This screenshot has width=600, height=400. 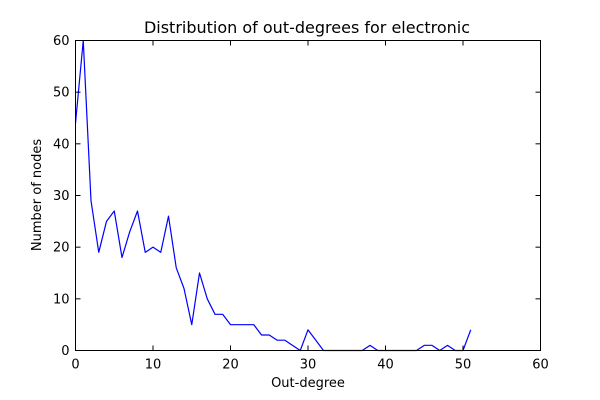 What do you see at coordinates (463, 365) in the screenshot?
I see `x-tick-label: 50` at bounding box center [463, 365].